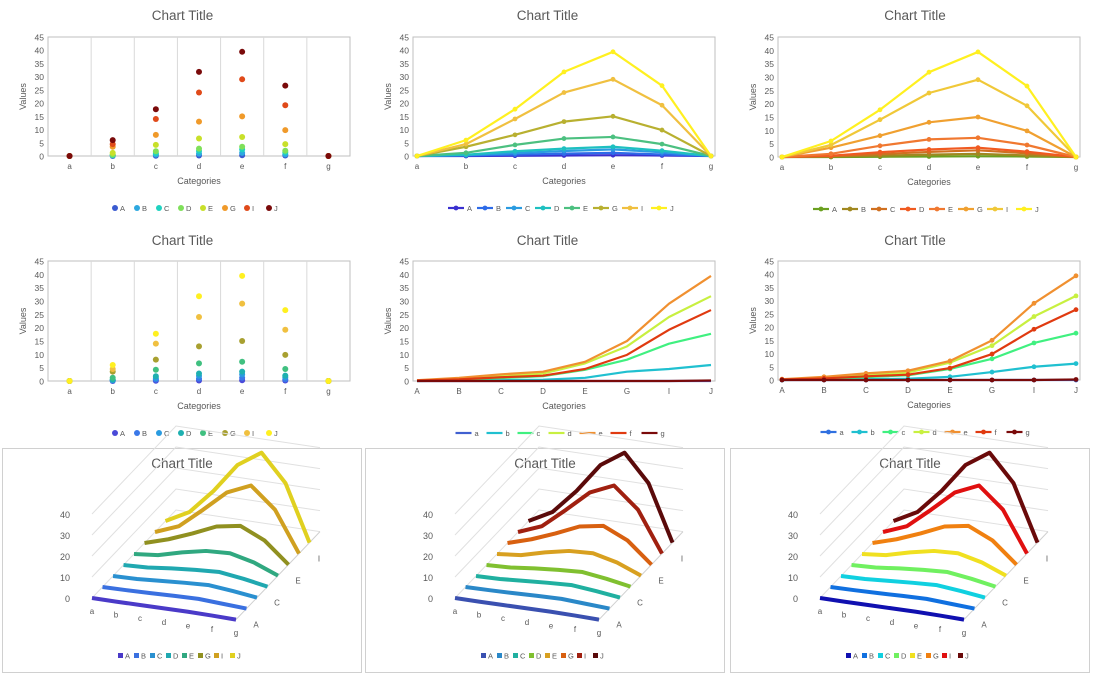  I want to click on series-ribbon-C, so click(913, 587).